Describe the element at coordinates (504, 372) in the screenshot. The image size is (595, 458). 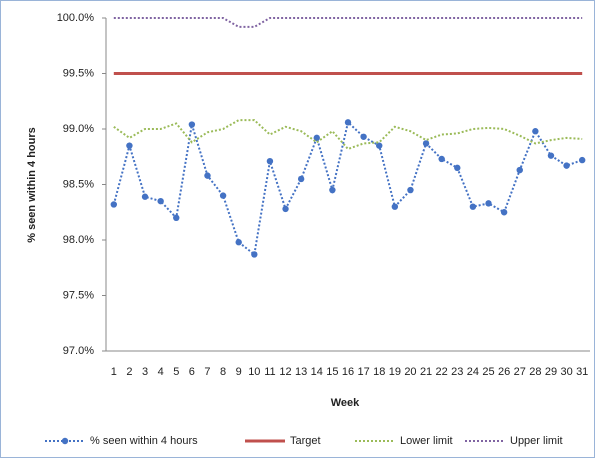
I see `x-tick-label: 26` at that location.